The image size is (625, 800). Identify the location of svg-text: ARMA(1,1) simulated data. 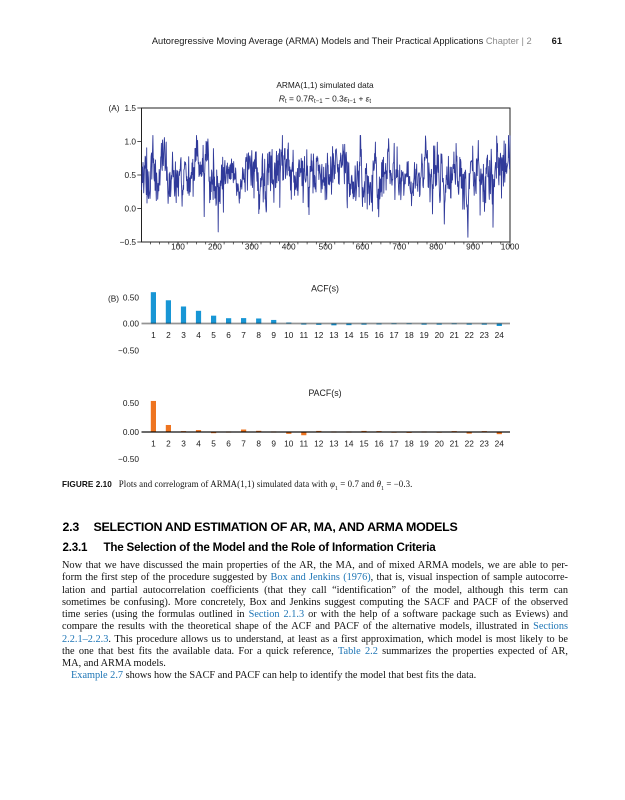
(325, 85).